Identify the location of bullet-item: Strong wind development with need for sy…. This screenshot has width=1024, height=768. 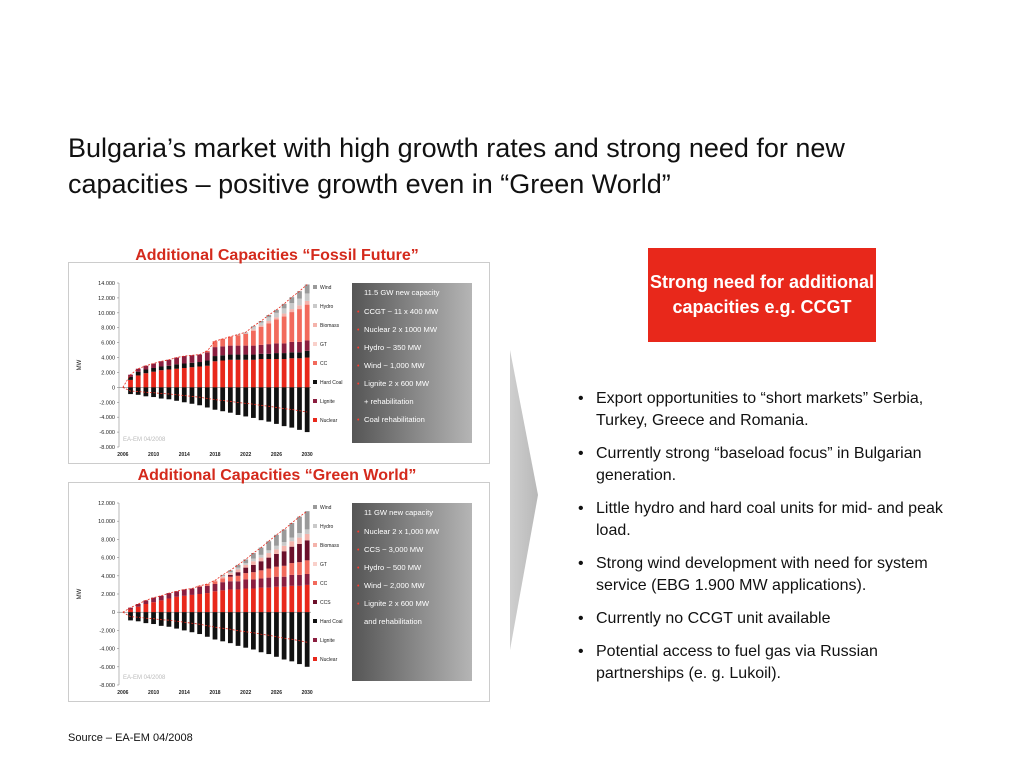
(766, 575).